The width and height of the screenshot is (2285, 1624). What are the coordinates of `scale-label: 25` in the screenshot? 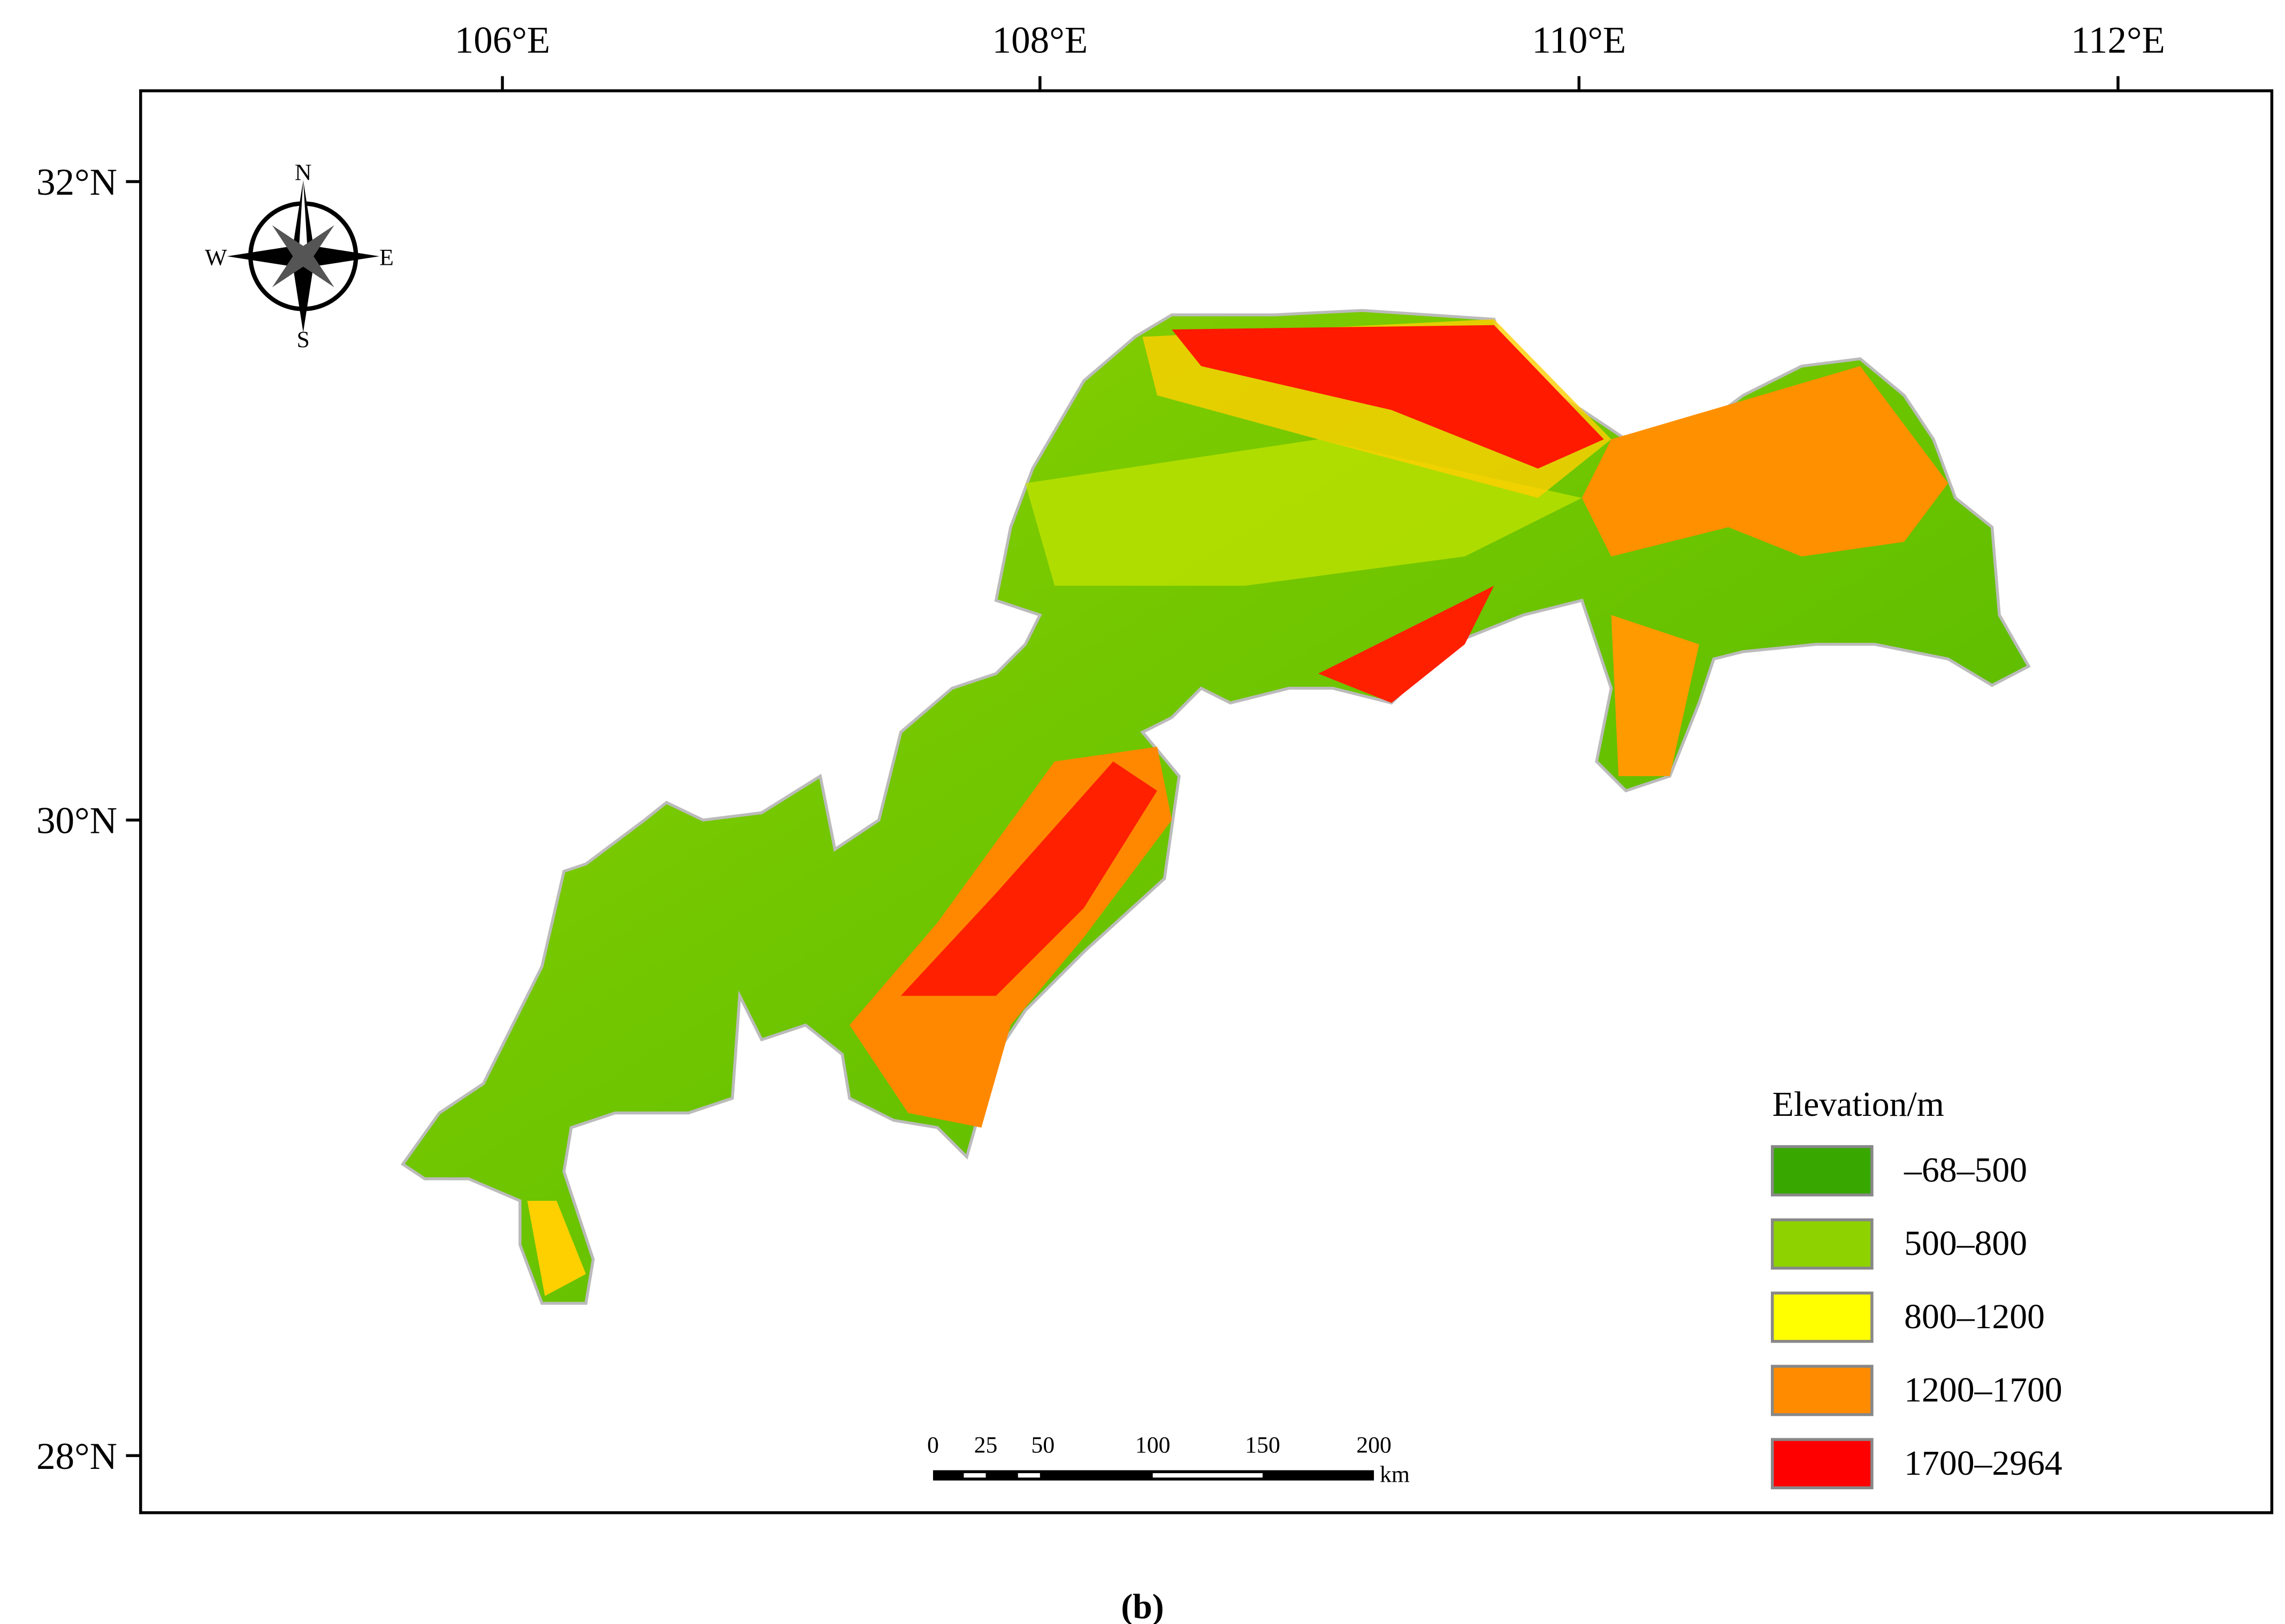 It's located at (986, 1445).